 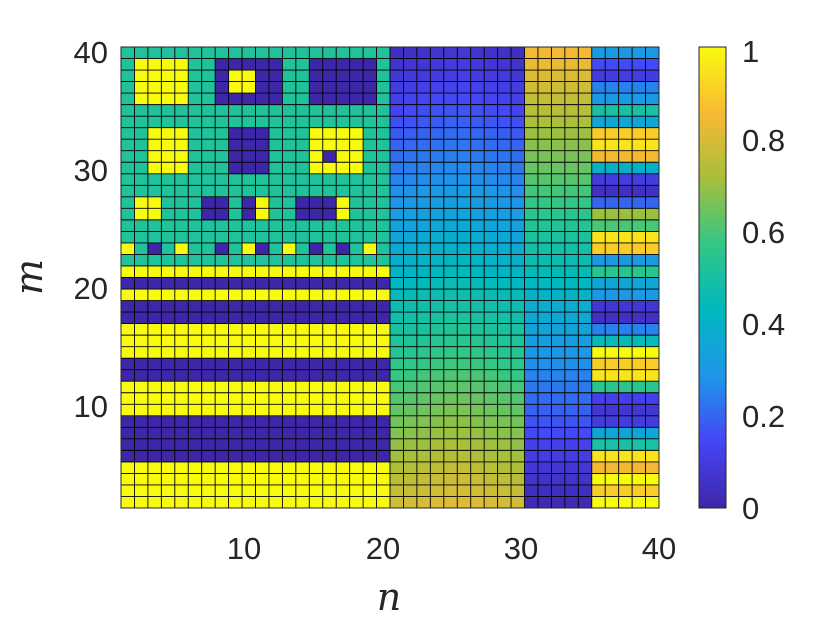 I want to click on colorbar-tick-label: 1, so click(x=750, y=51).